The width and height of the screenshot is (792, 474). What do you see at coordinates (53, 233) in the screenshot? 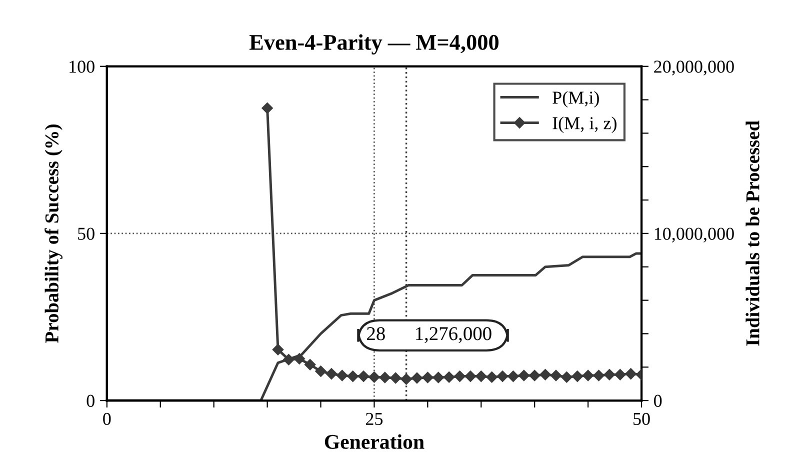
I see `y-axis-title: Probability of Success (%)` at bounding box center [53, 233].